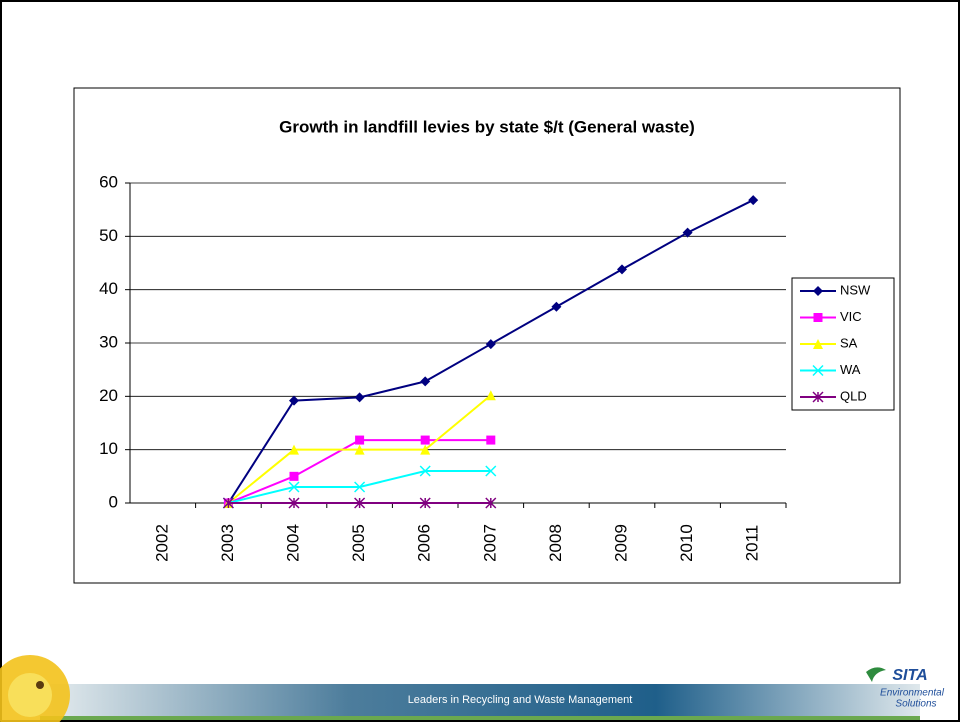 The image size is (960, 722). What do you see at coordinates (35, 688) in the screenshot?
I see `sunflower` at bounding box center [35, 688].